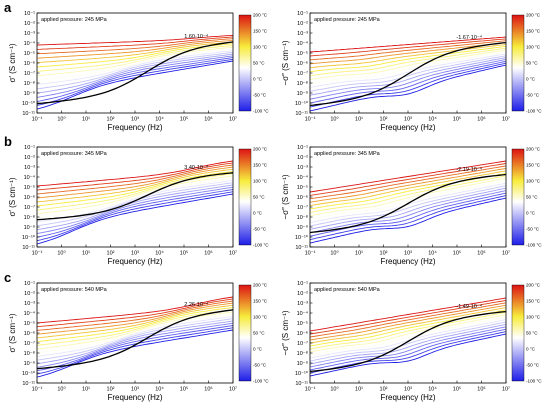 This screenshot has height=407, width=550. I want to click on x-tick-label: 10⁷, so click(233, 389).